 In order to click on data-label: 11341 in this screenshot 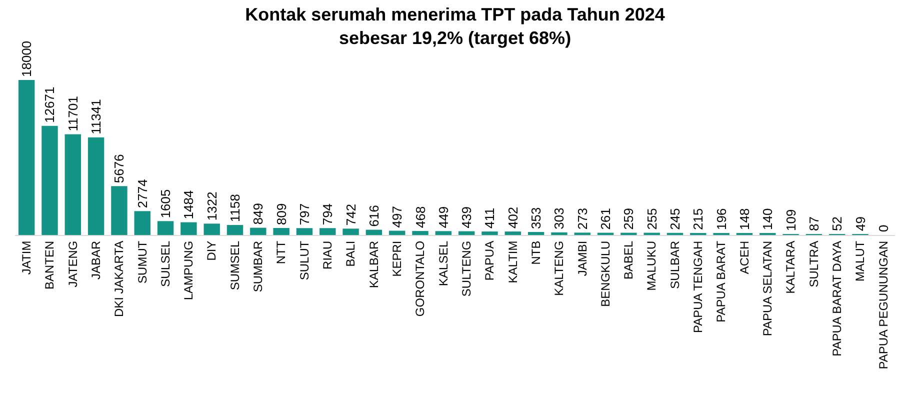, I will do `click(96, 116)`.